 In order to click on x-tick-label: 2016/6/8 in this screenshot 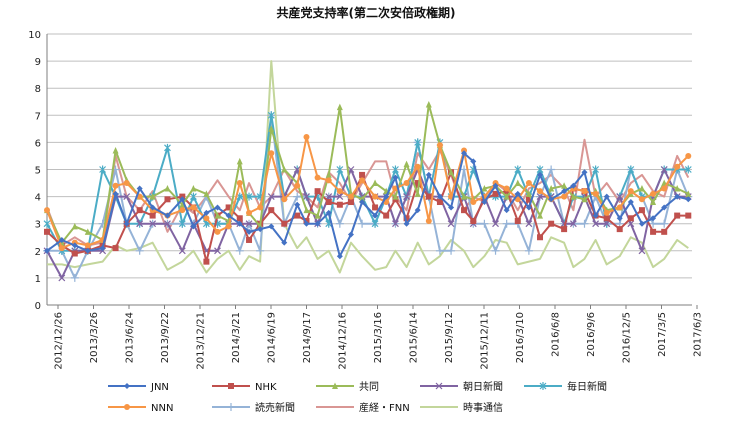, I will do `click(556, 334)`.